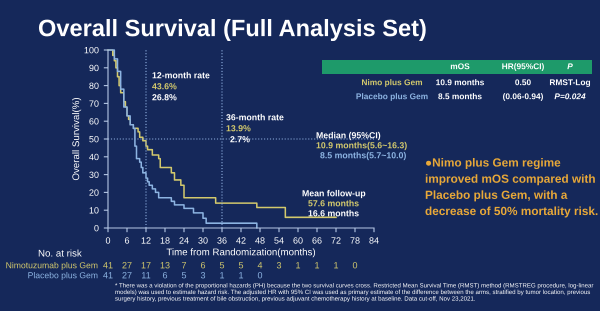 This screenshot has width=600, height=311. Describe the element at coordinates (260, 240) in the screenshot. I see `x-tick-label: 48` at that location.